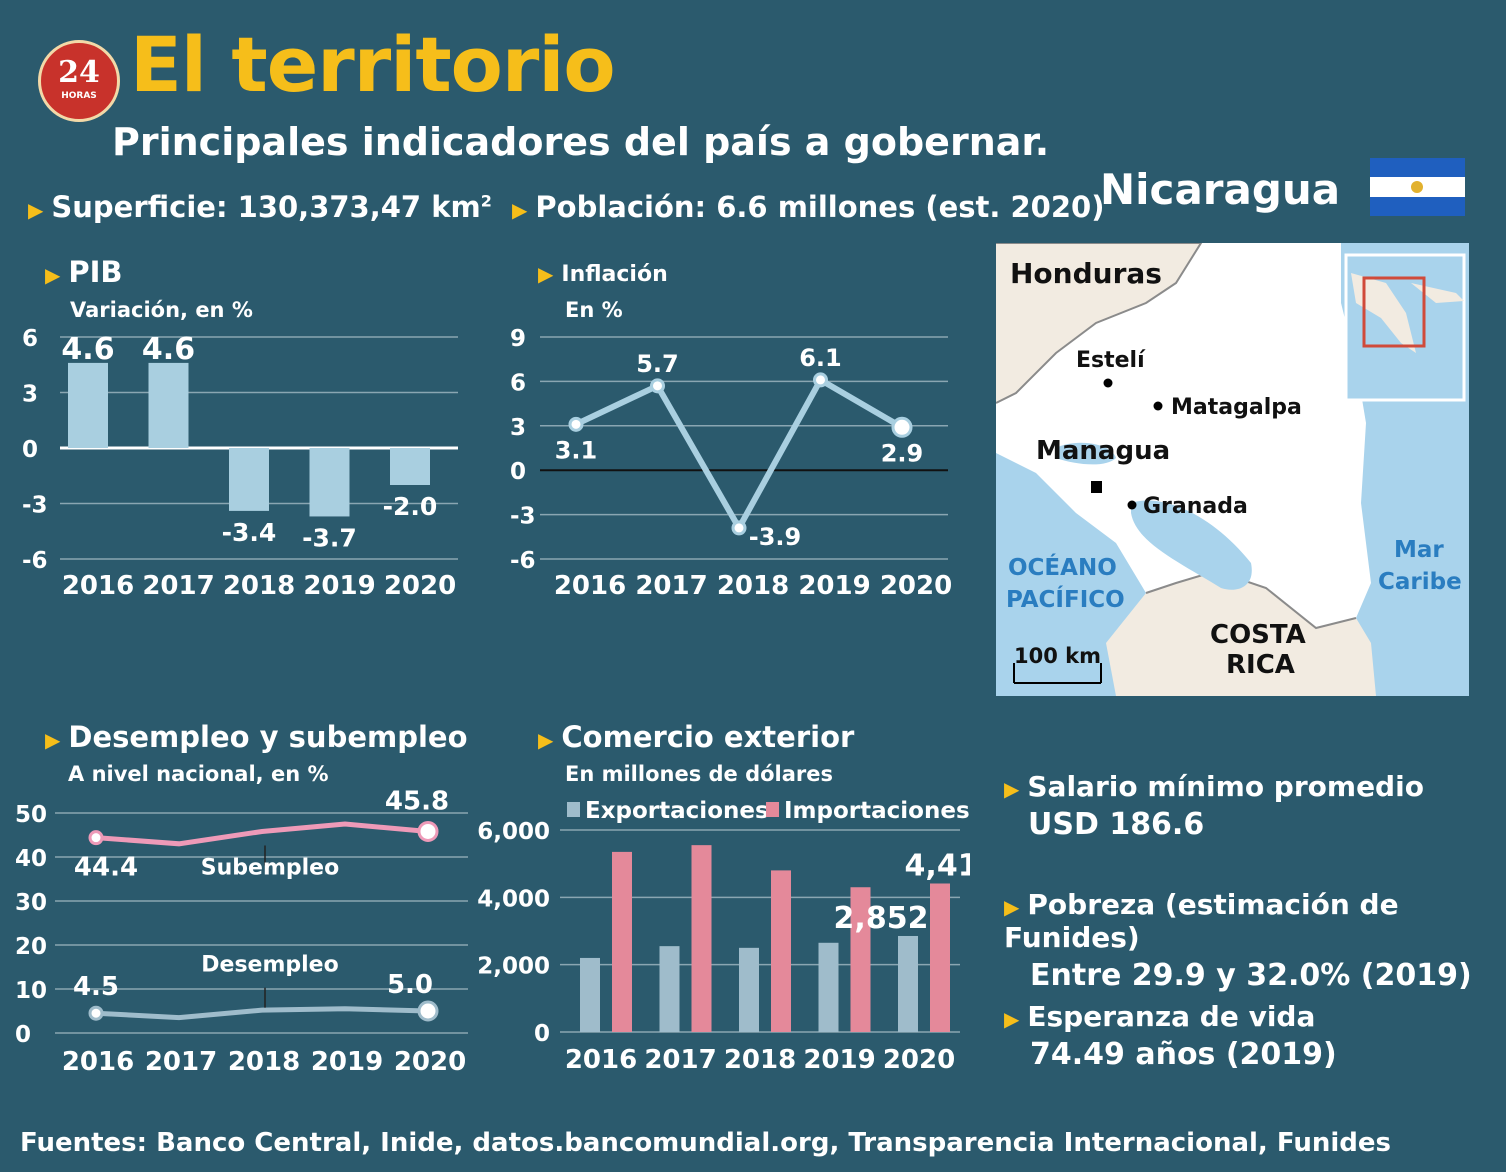  What do you see at coordinates (1086, 273) in the screenshot?
I see `map-label-honduras: Honduras` at bounding box center [1086, 273].